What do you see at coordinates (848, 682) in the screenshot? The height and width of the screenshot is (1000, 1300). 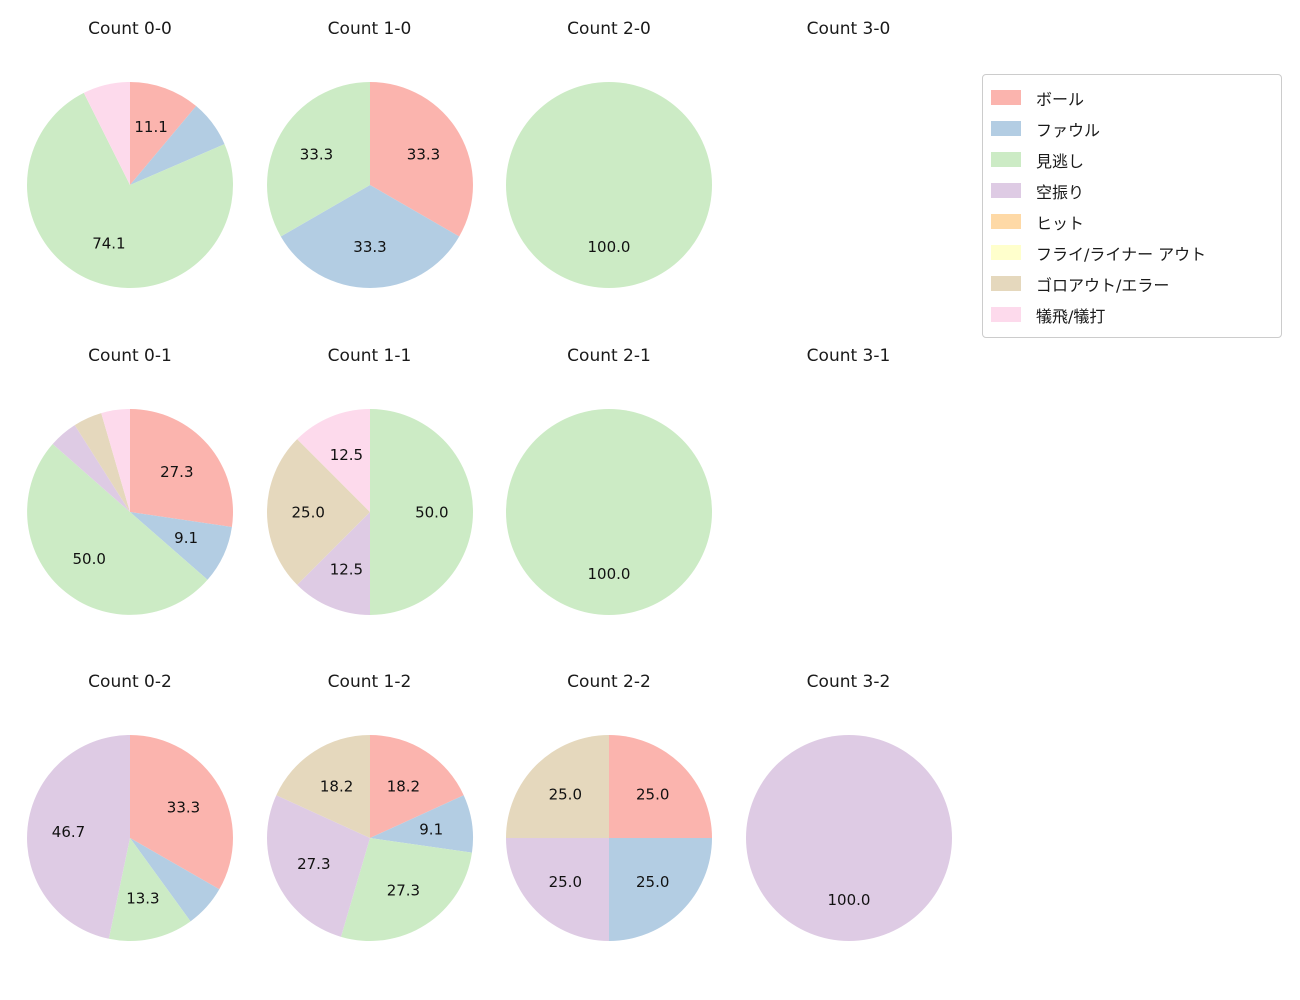 I see `chart-title: Count 3-2` at bounding box center [848, 682].